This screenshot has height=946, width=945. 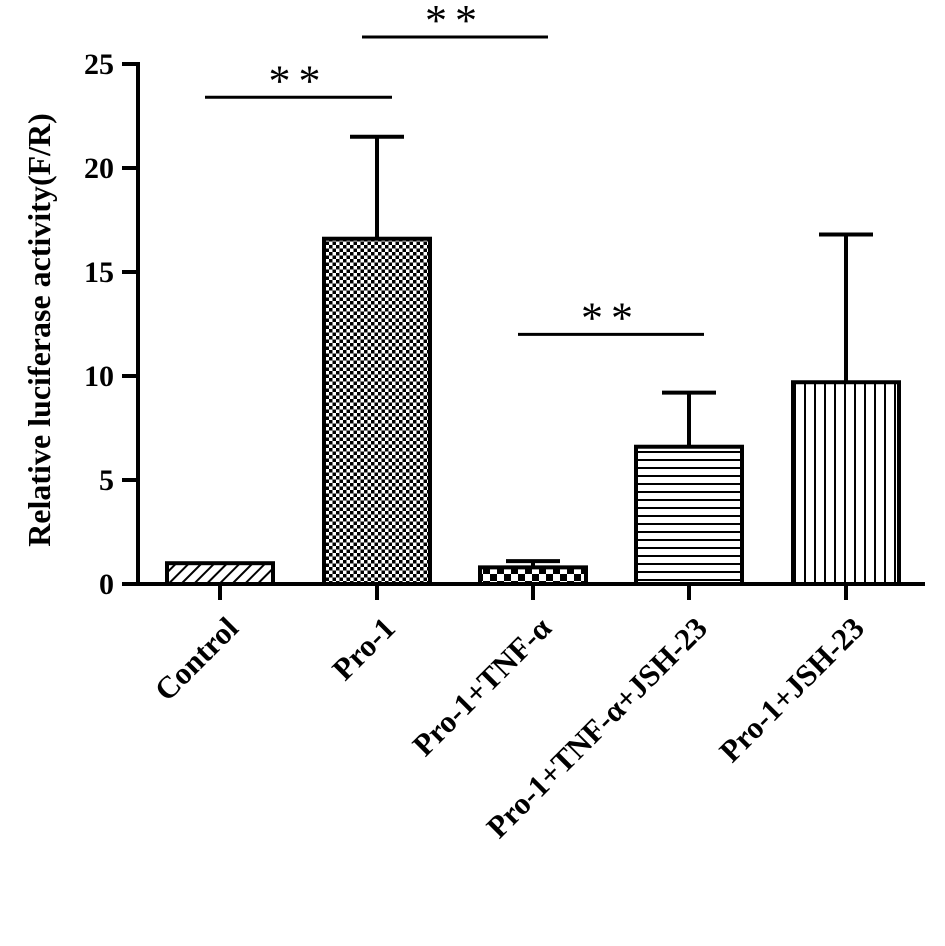 What do you see at coordinates (99, 272) in the screenshot?
I see `y-tick-label: 15` at bounding box center [99, 272].